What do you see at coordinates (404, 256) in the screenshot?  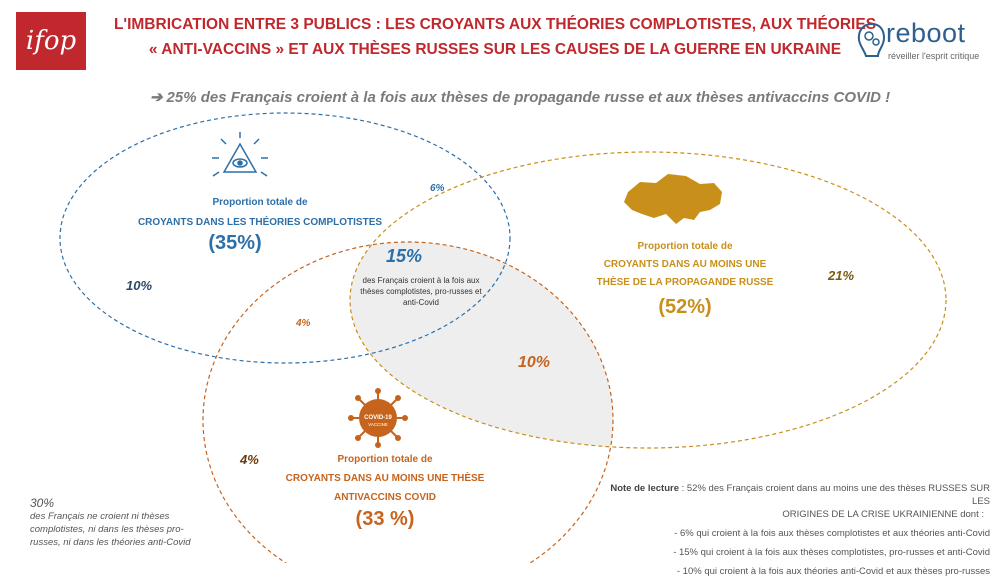 I see `overlap-all-three-pct: 15%` at bounding box center [404, 256].